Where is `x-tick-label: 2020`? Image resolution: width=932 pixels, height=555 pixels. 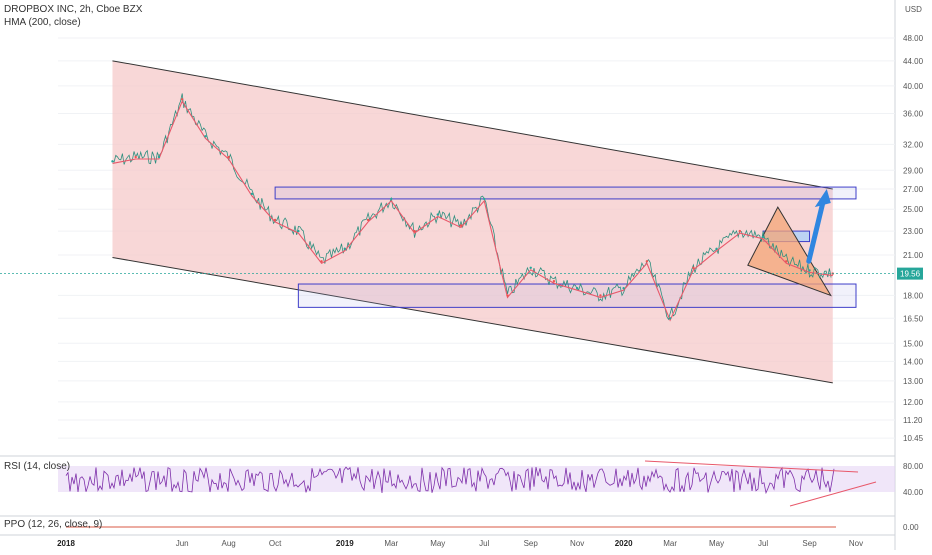
x-tick-label: 2020 is located at coordinates (624, 543).